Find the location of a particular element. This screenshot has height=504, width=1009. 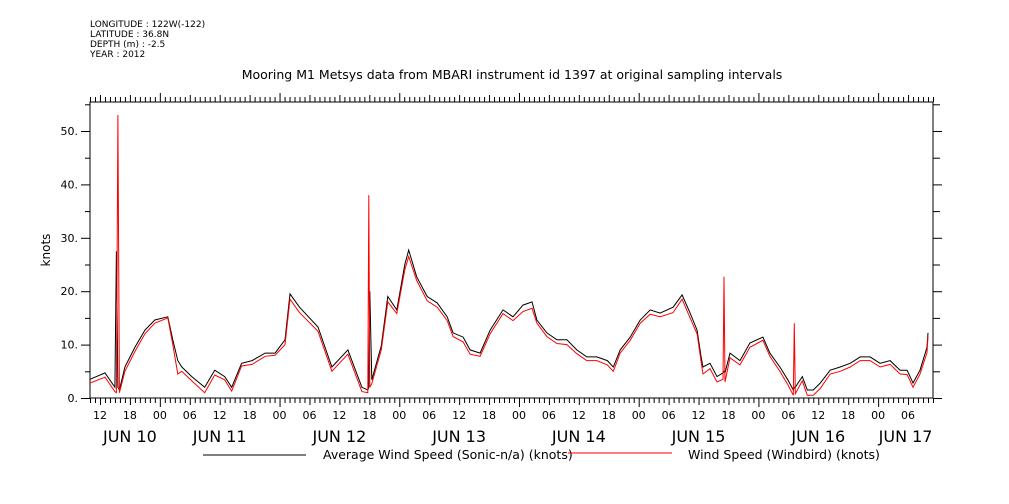

legend-label-average-sonic: Average Wind Speed (Sonic-n/a) (knots) is located at coordinates (448, 454).